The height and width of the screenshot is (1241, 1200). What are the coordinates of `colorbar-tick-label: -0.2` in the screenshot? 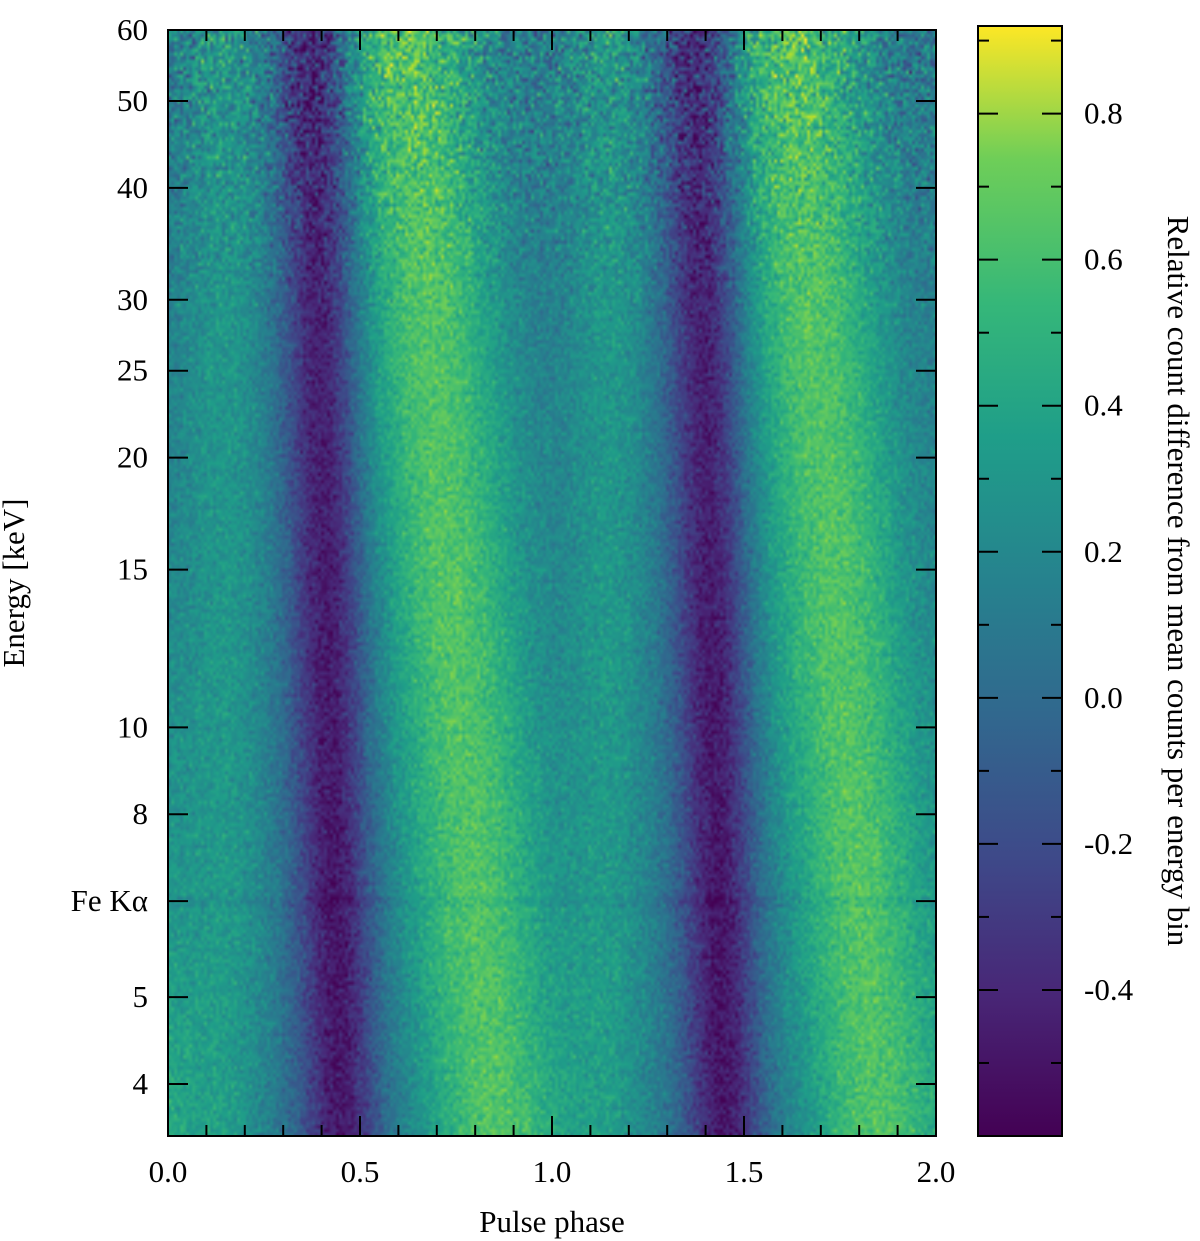 It's located at (1108, 843).